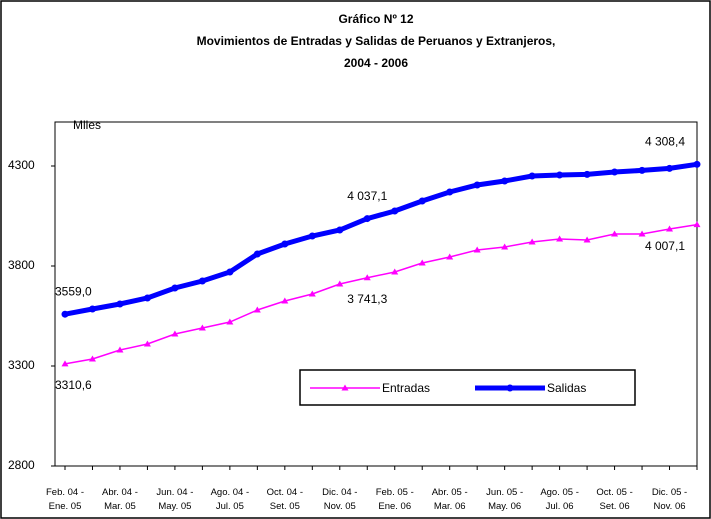 The height and width of the screenshot is (519, 711). Describe the element at coordinates (665, 246) in the screenshot. I see `data-label: 4 007,1` at that location.